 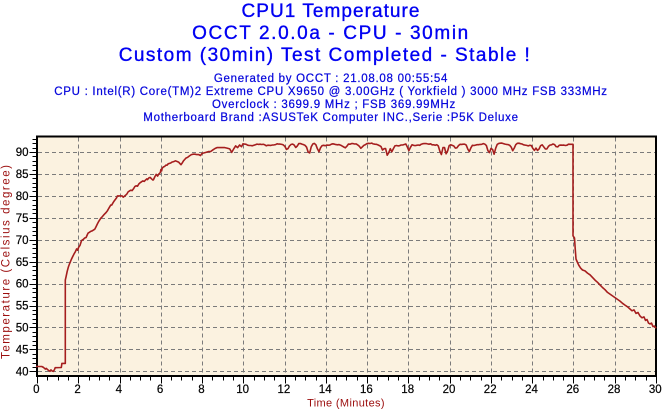 I want to click on svg-text: 55, so click(x=22, y=307).